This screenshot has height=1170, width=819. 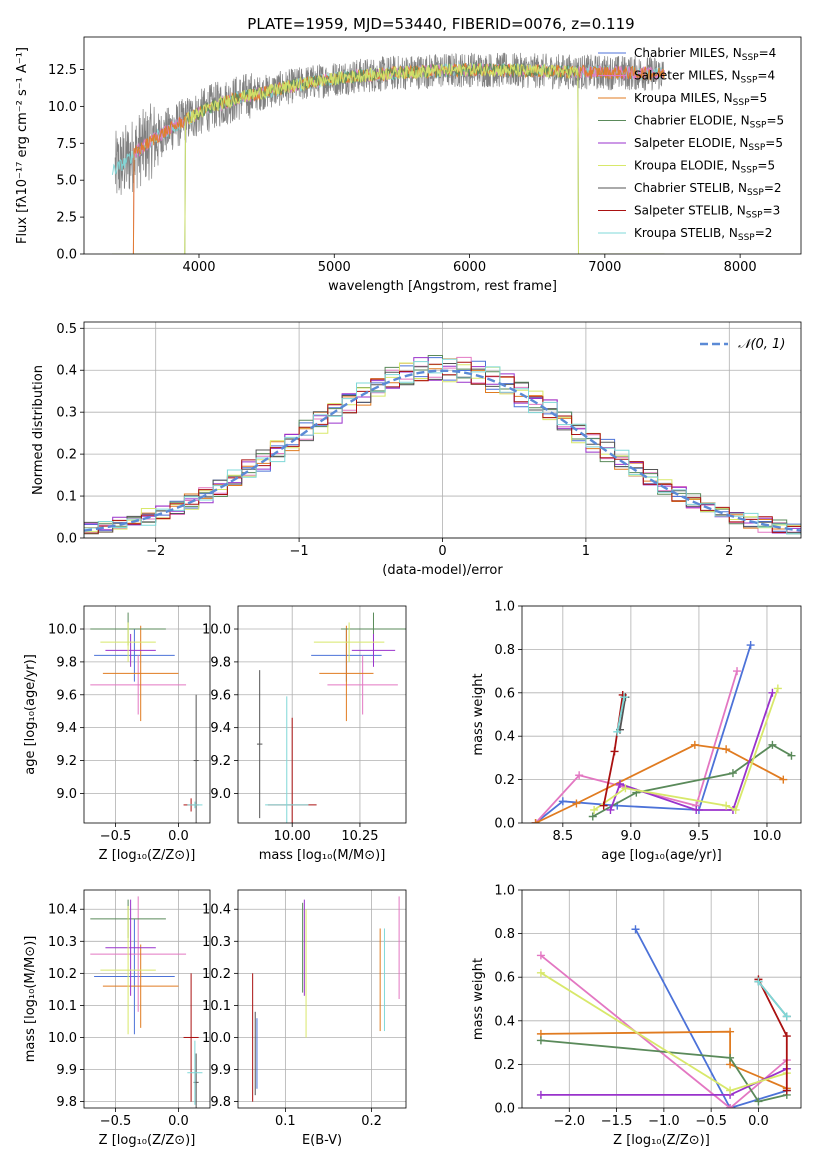 What do you see at coordinates (66, 218) in the screenshot?
I see `y-tick-label: 2.5` at bounding box center [66, 218].